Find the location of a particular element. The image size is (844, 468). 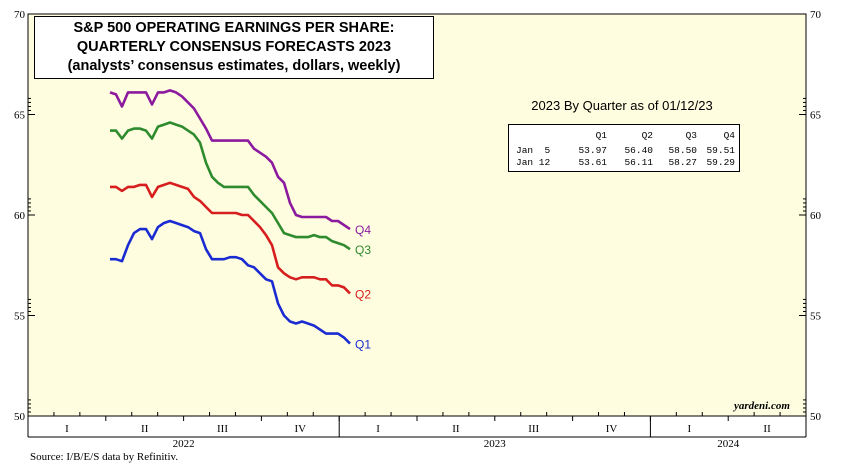

y-tick-label-left: 70 is located at coordinates (20, 15).